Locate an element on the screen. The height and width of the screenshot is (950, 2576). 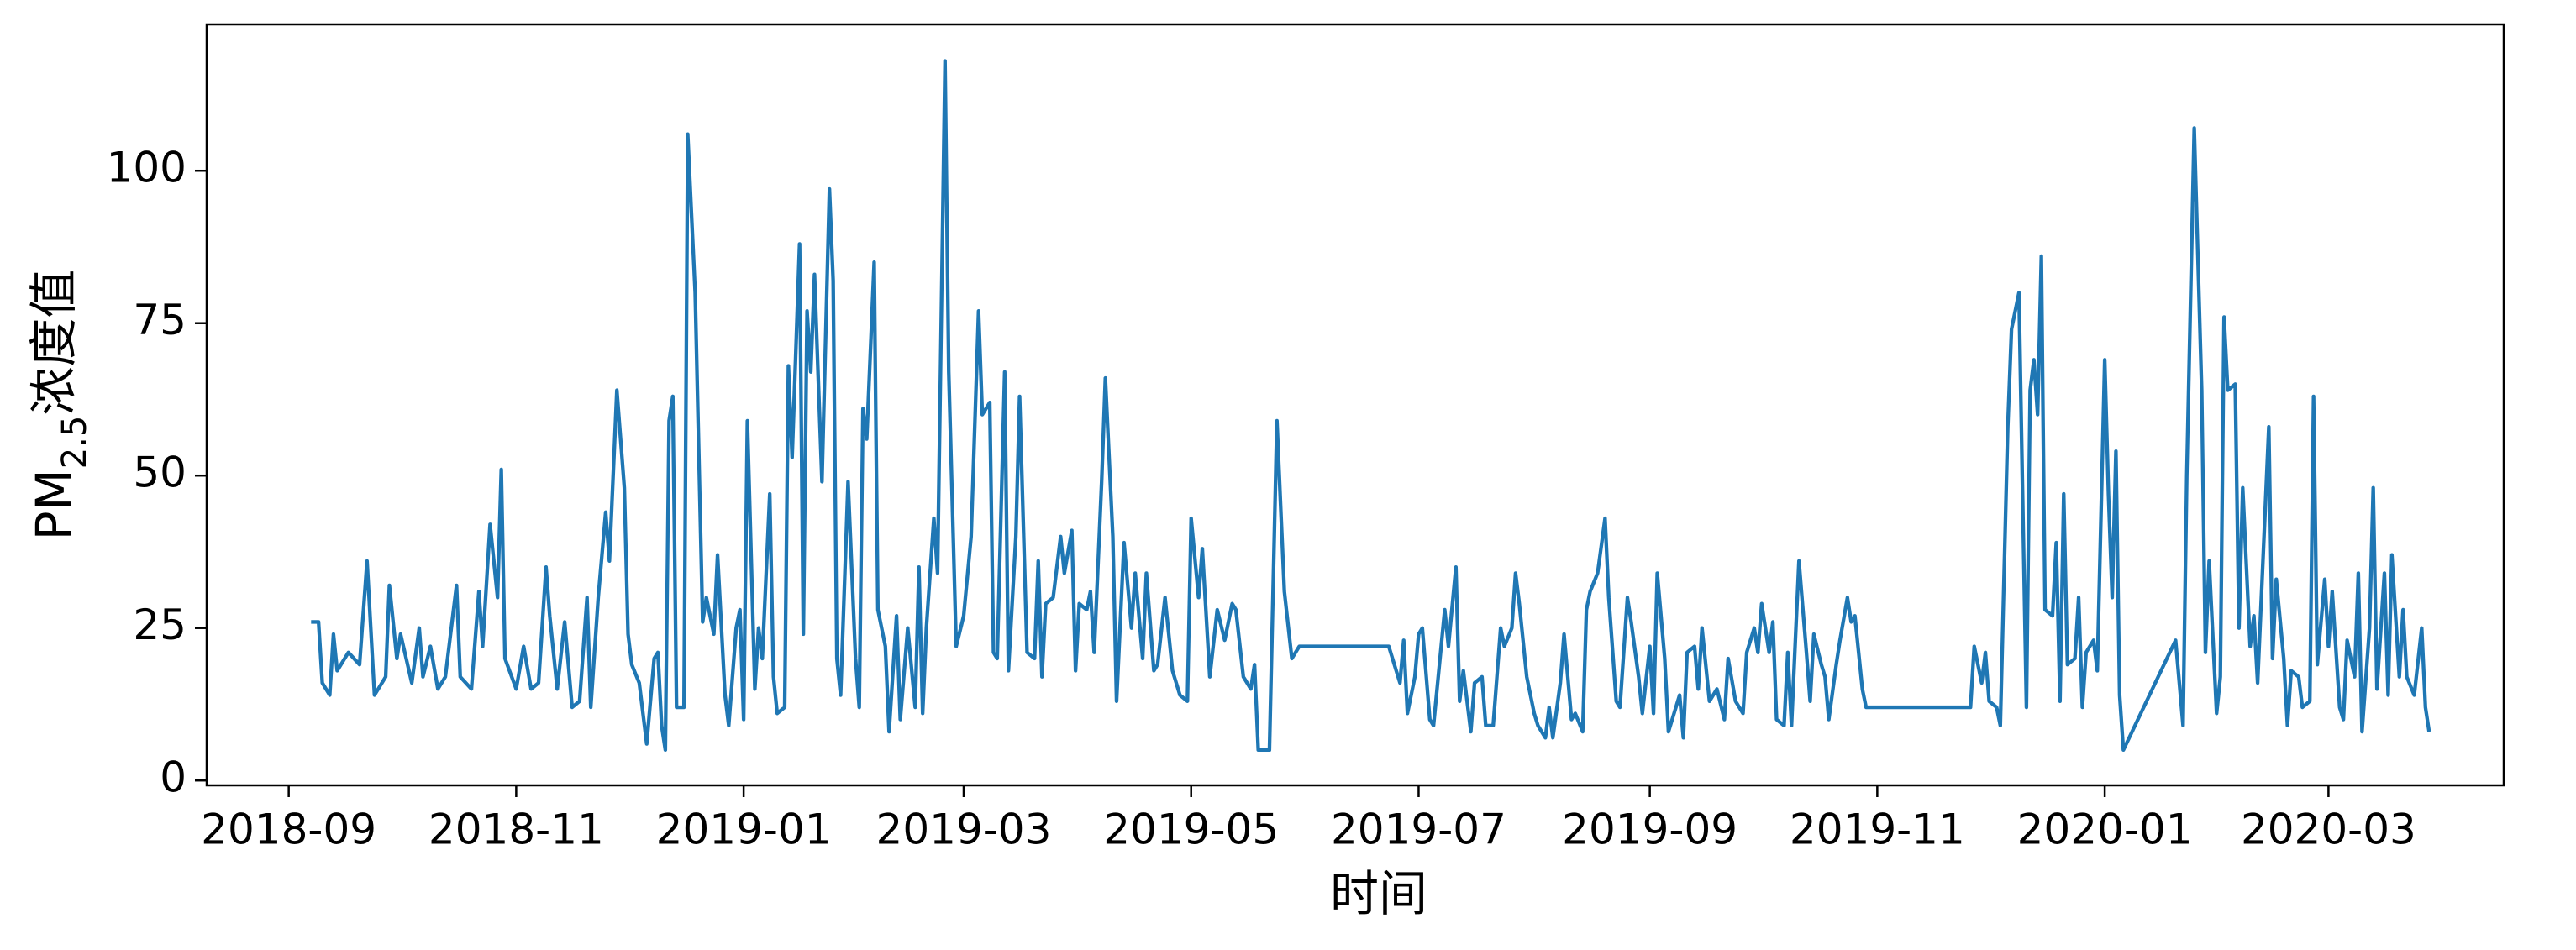
x-tick-label: 2019-01 is located at coordinates (744, 830).